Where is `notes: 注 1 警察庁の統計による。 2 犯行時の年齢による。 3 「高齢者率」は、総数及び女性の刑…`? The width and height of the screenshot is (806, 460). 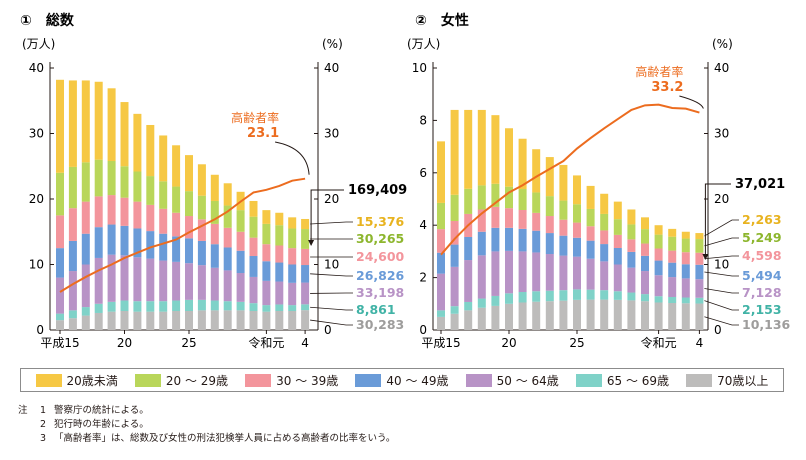
notes: 注 1 警察庁の統計による。 2 犯行時の年齢による。 3 「高齢者率」は、総数及び女性の刑… is located at coordinates (206, 425).